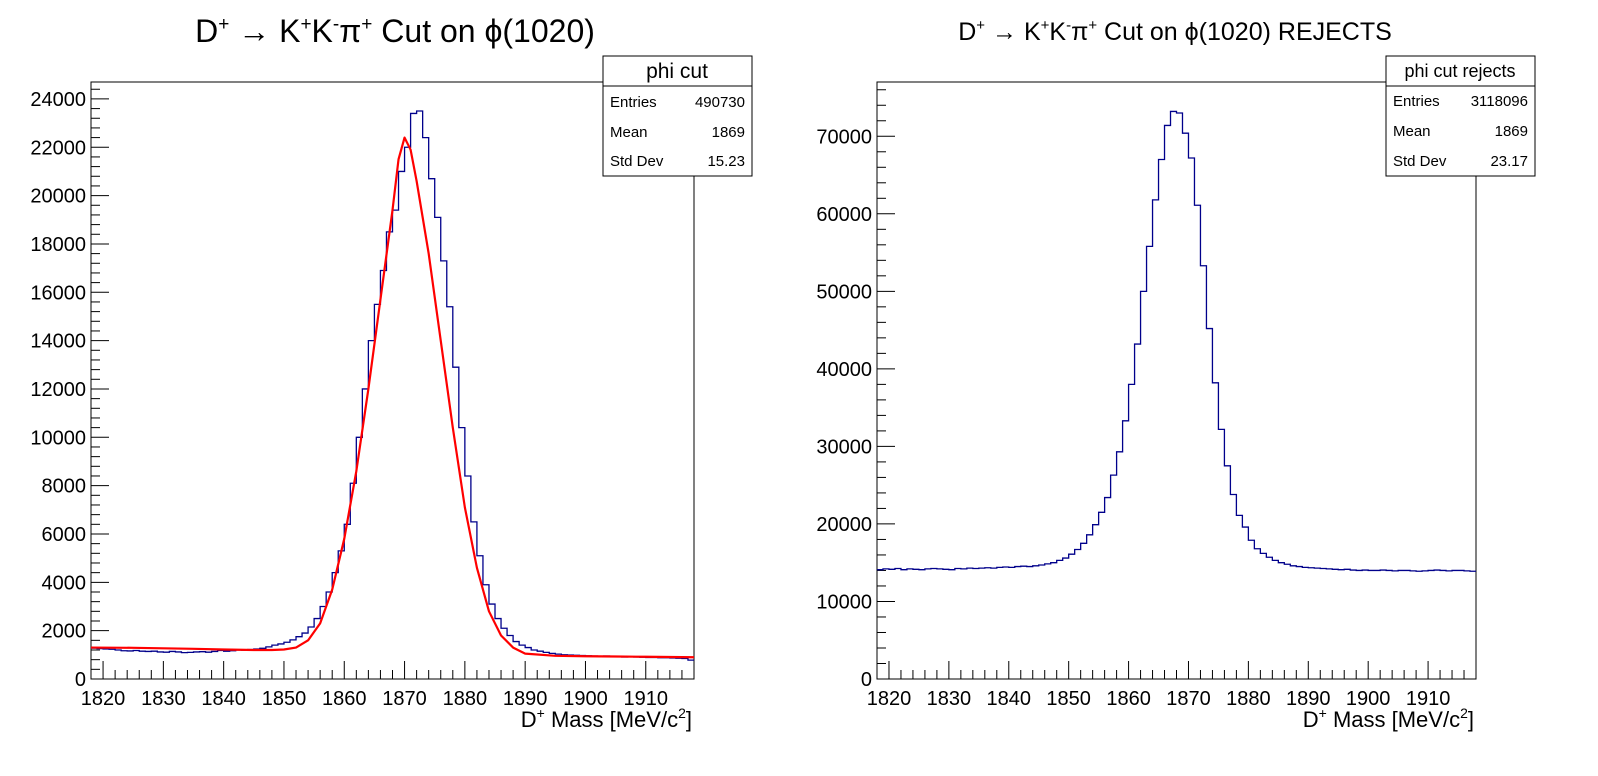  What do you see at coordinates (1509, 161) in the screenshot?
I see `stats-value: 23.17` at bounding box center [1509, 161].